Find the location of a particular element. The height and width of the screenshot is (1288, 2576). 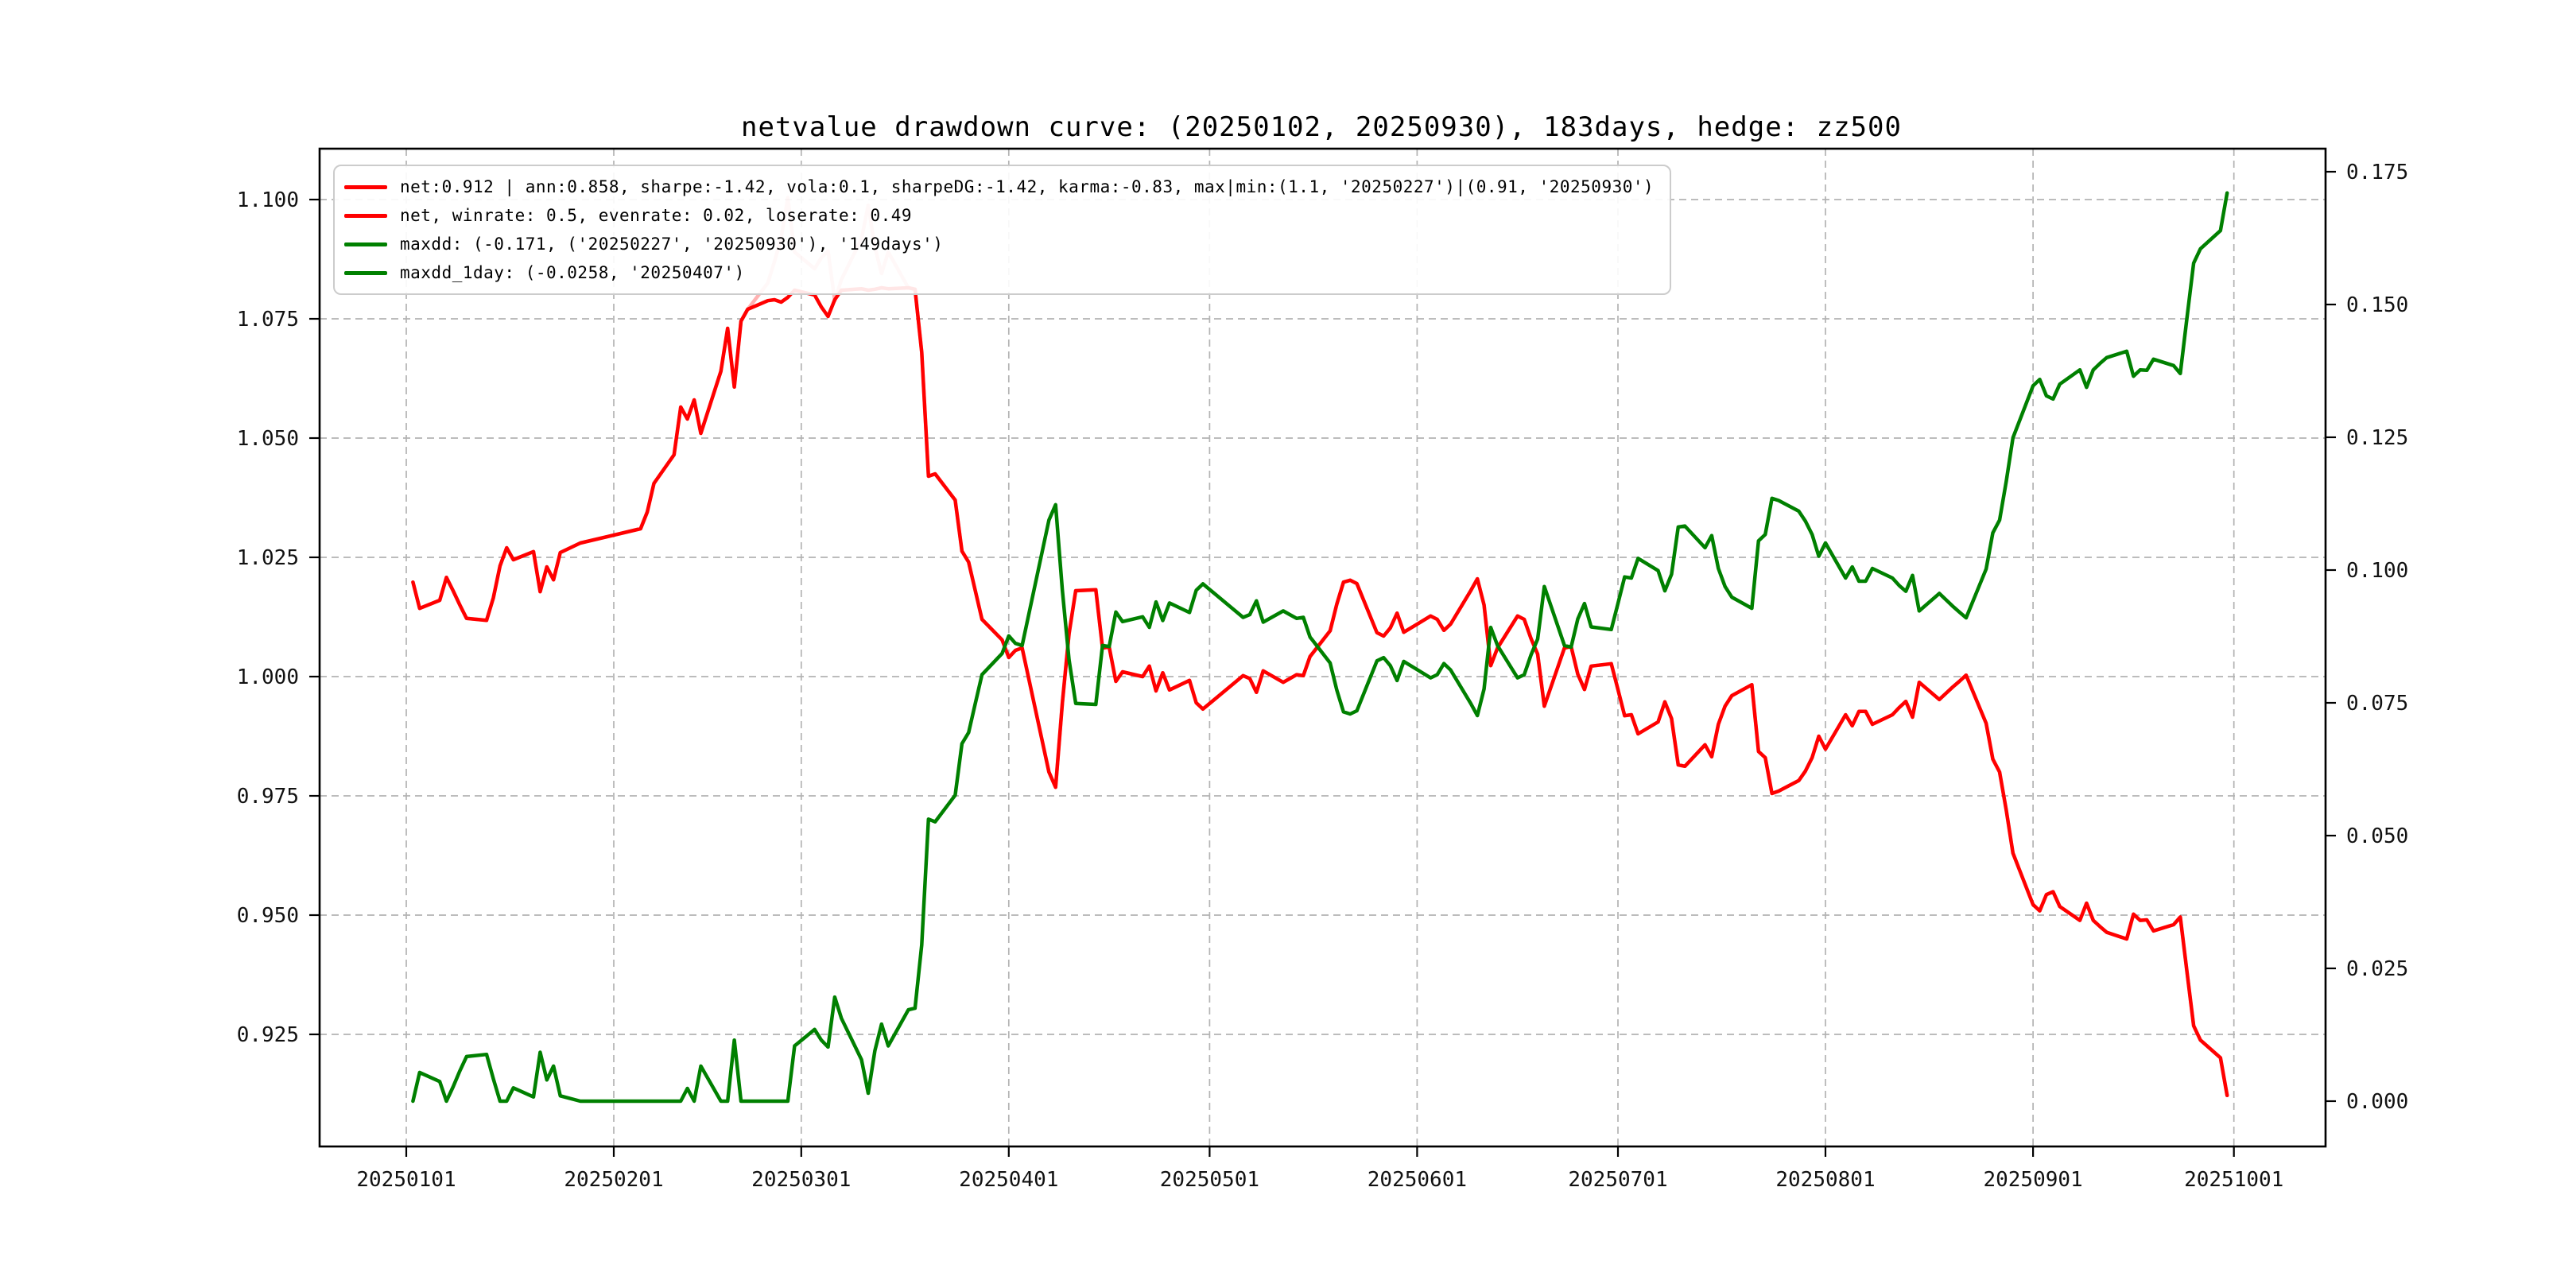

y-right-tick-label: 0.025 is located at coordinates (2377, 969).